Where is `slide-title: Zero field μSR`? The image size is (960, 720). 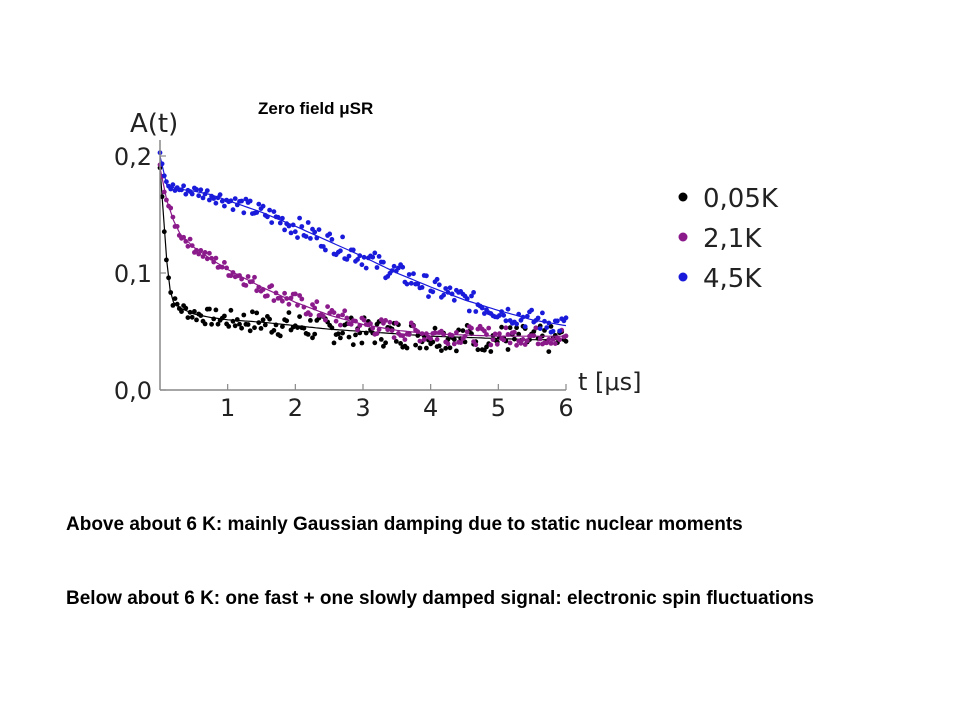 slide-title: Zero field μSR is located at coordinates (316, 108).